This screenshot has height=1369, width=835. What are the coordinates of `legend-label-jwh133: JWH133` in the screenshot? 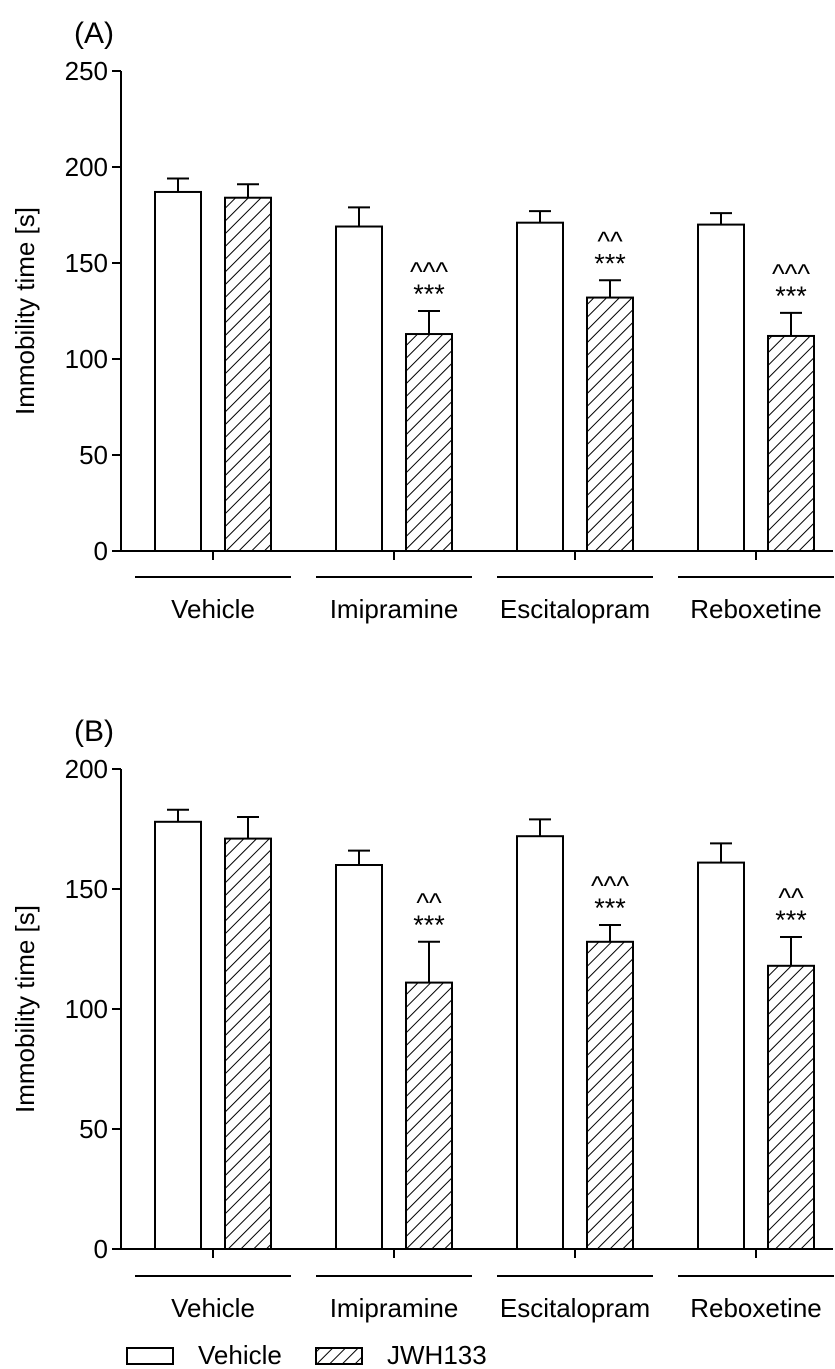 It's located at (437, 1354).